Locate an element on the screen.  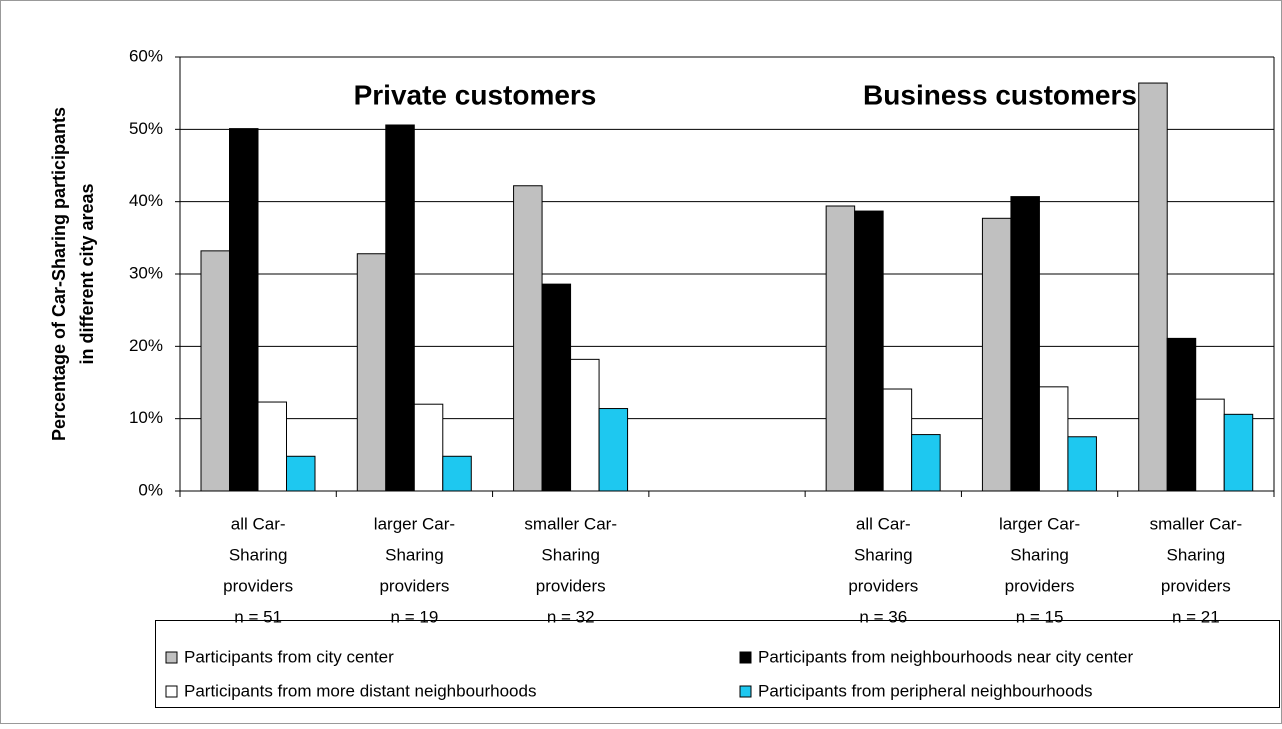
legend-label: Participants from city center is located at coordinates (289, 656).